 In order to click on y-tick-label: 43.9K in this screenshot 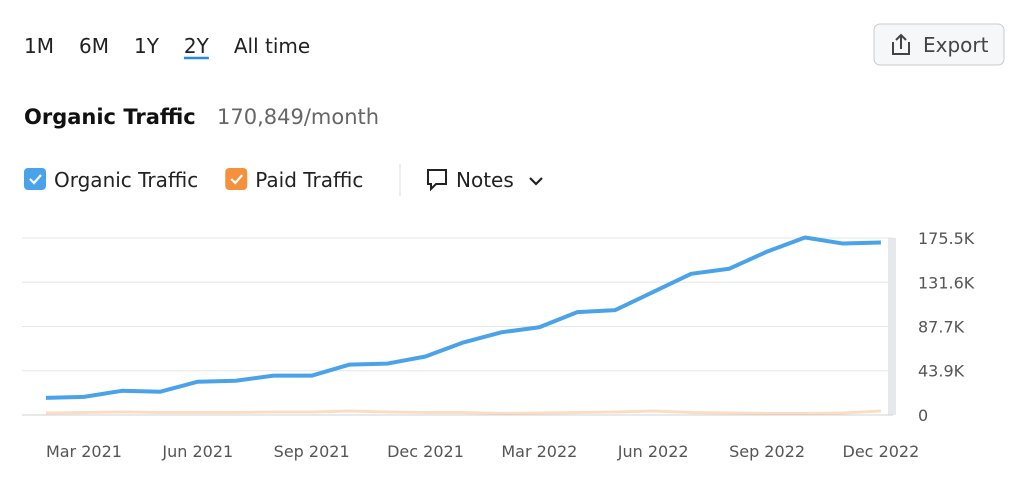, I will do `click(941, 371)`.